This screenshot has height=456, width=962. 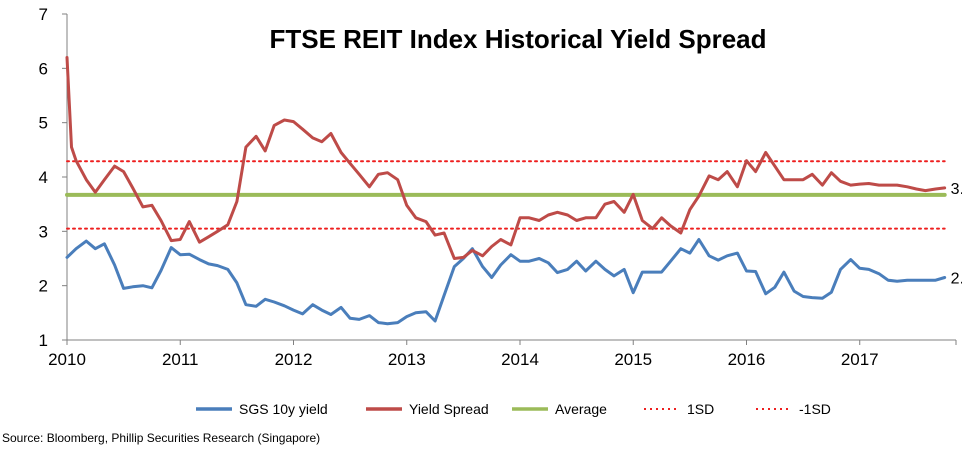 What do you see at coordinates (67, 359) in the screenshot?
I see `x-tick-label: 2010` at bounding box center [67, 359].